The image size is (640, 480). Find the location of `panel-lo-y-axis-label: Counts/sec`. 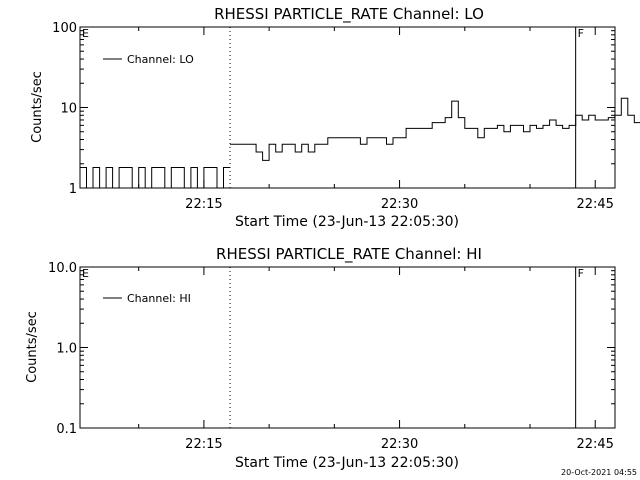

panel-lo-y-axis-label: Counts/sec is located at coordinates (37, 107).